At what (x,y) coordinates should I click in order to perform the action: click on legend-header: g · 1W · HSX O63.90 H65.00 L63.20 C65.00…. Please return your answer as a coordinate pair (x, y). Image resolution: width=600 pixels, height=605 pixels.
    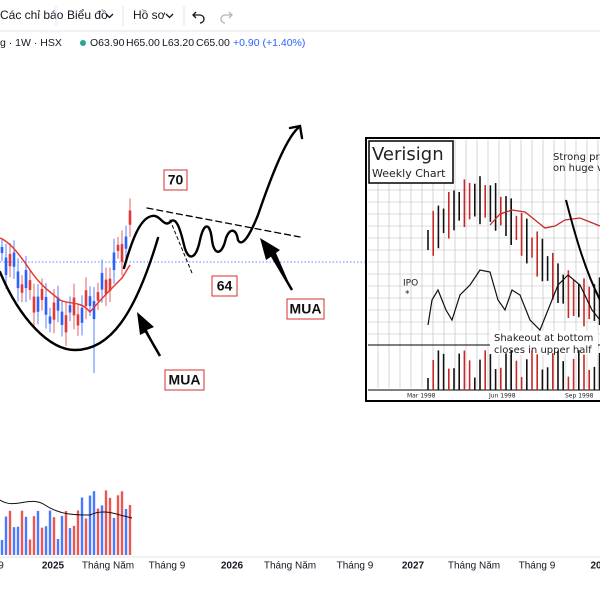
    Looking at the image, I should click on (152, 43).